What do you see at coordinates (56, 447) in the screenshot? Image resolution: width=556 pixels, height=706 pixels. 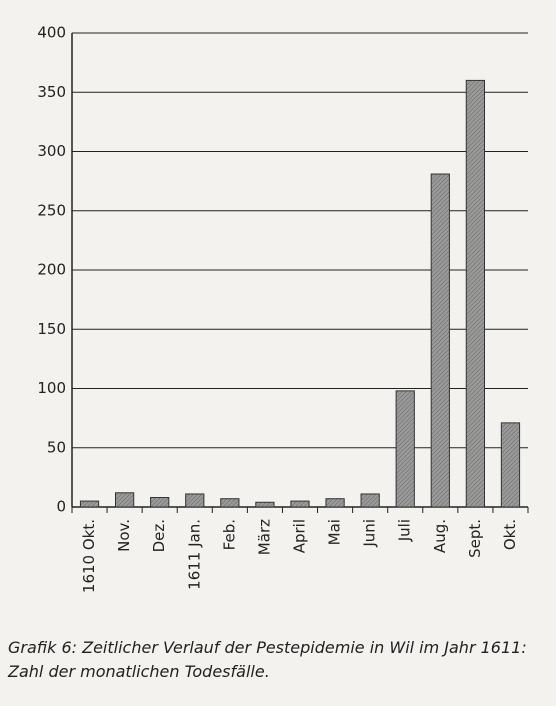 I see `y-tick-label: 50` at bounding box center [56, 447].